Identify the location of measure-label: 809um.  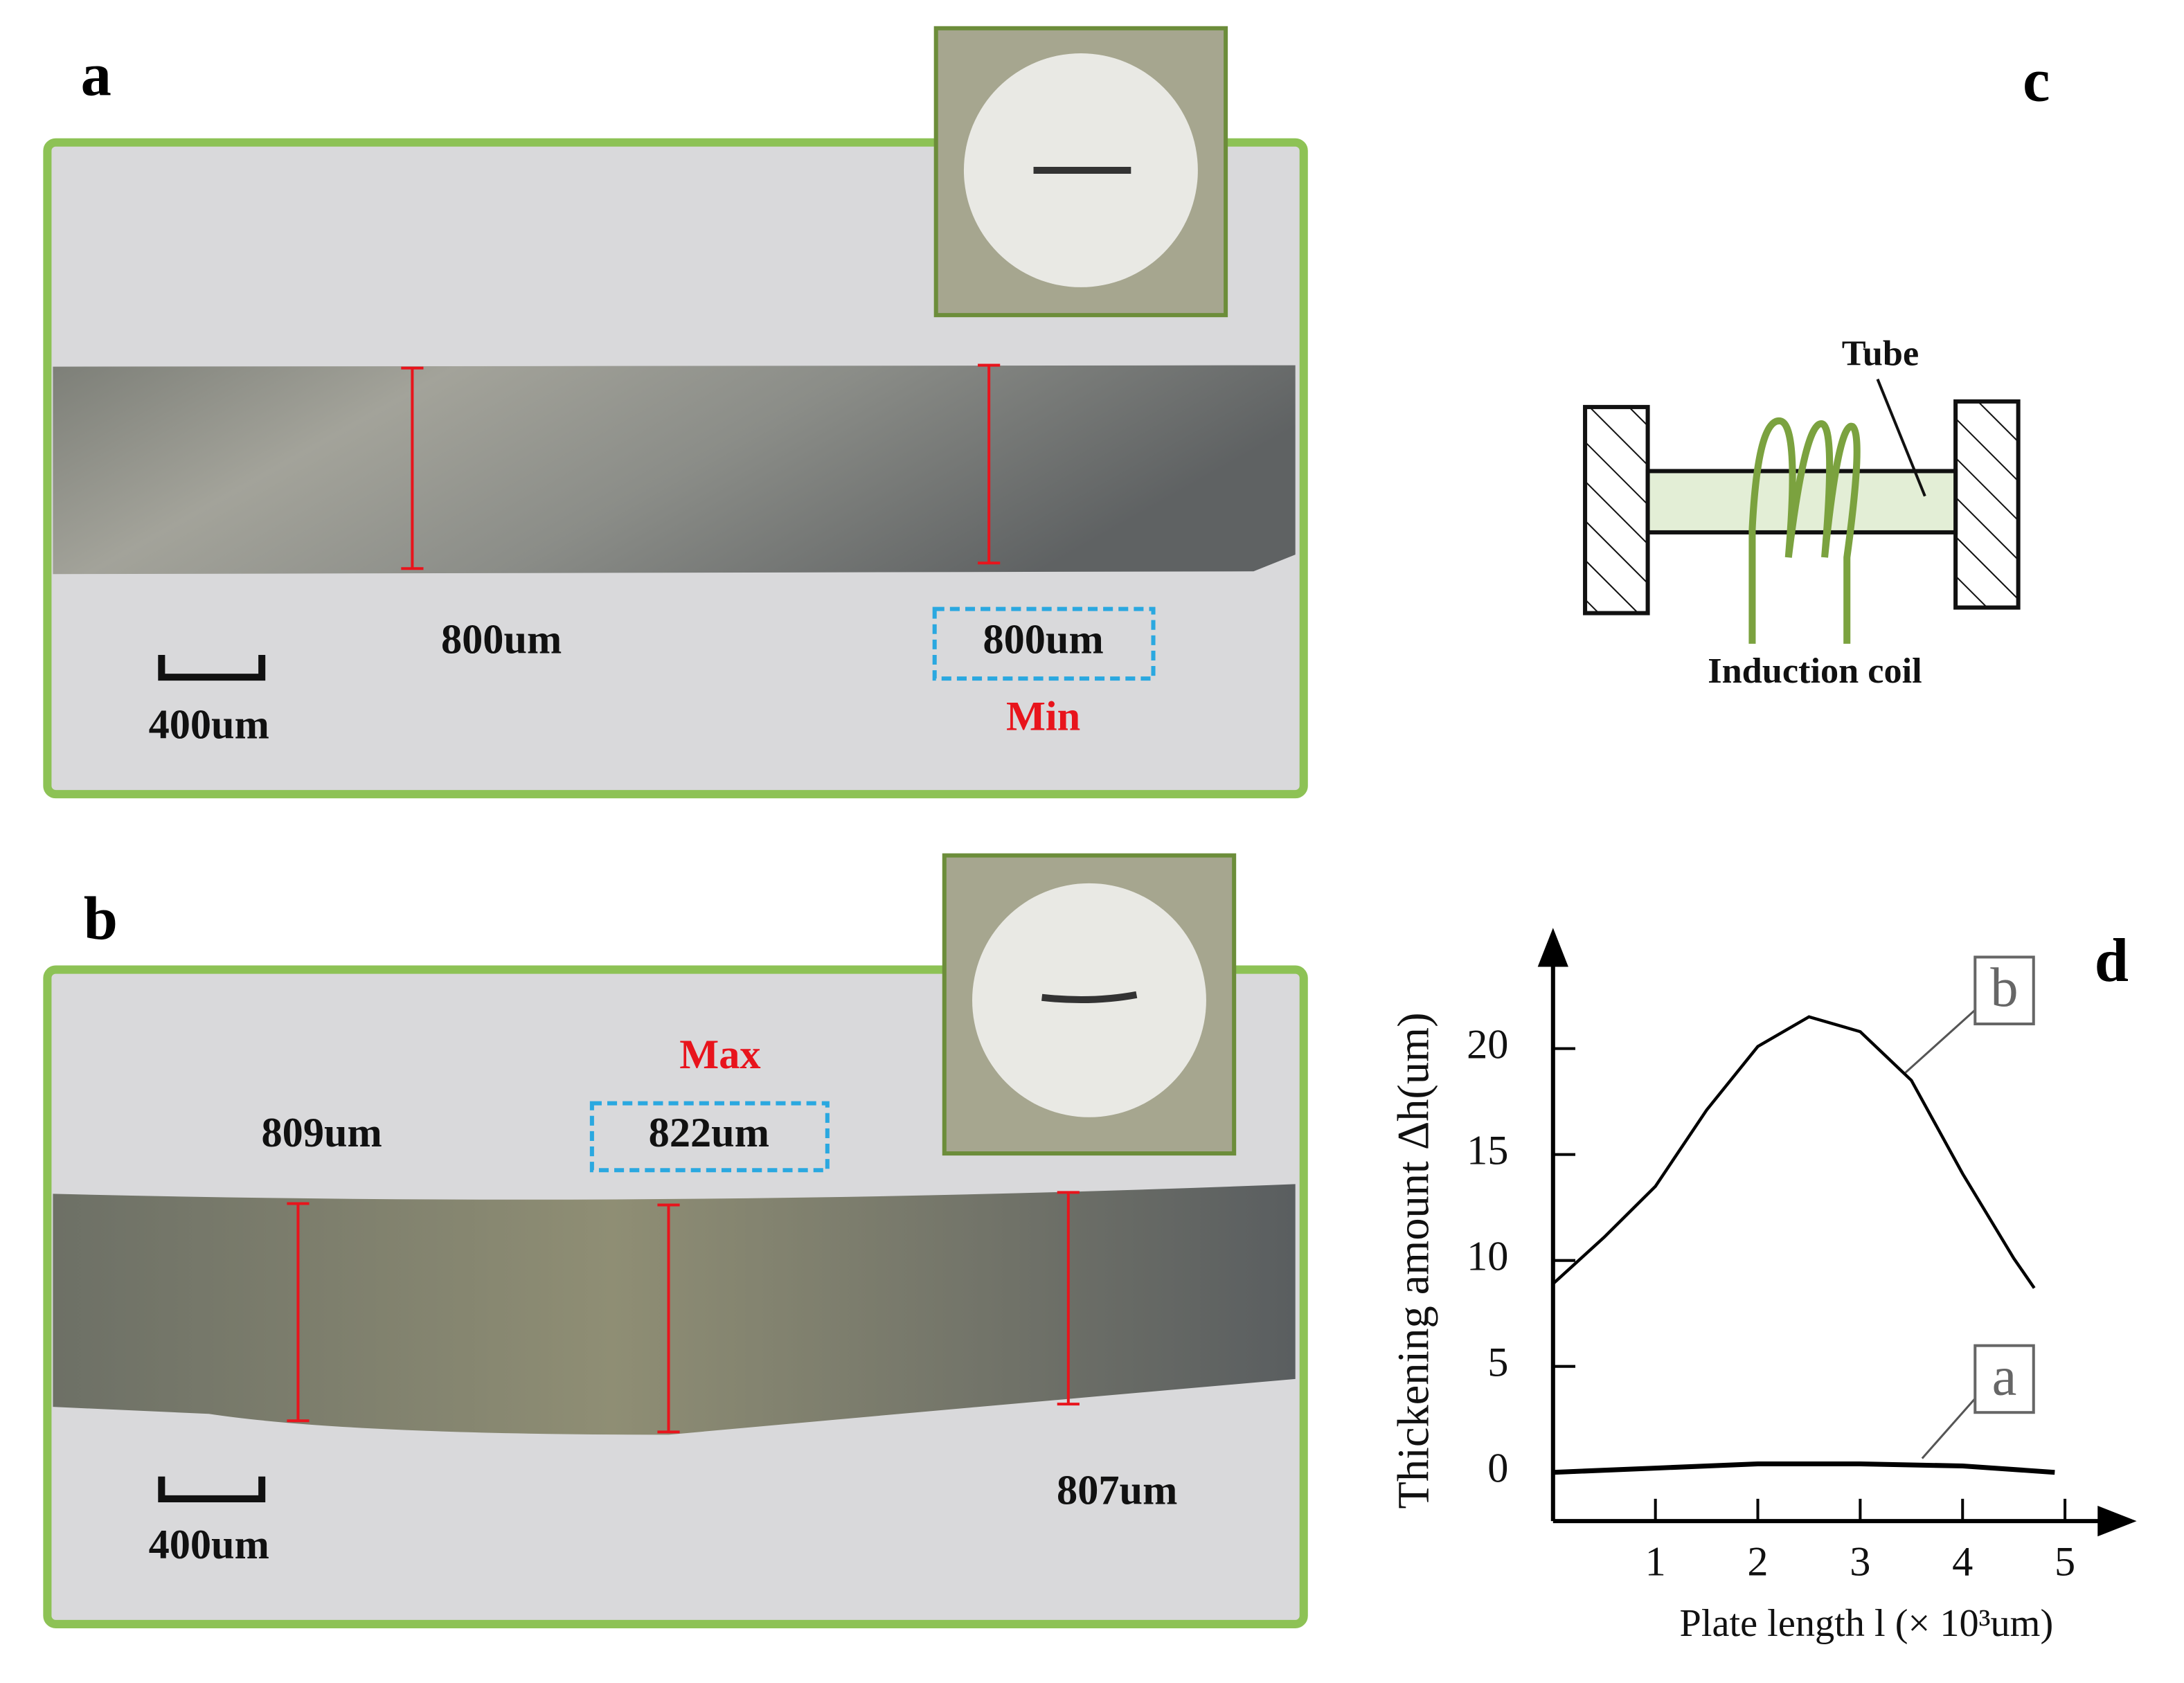
(321, 1133).